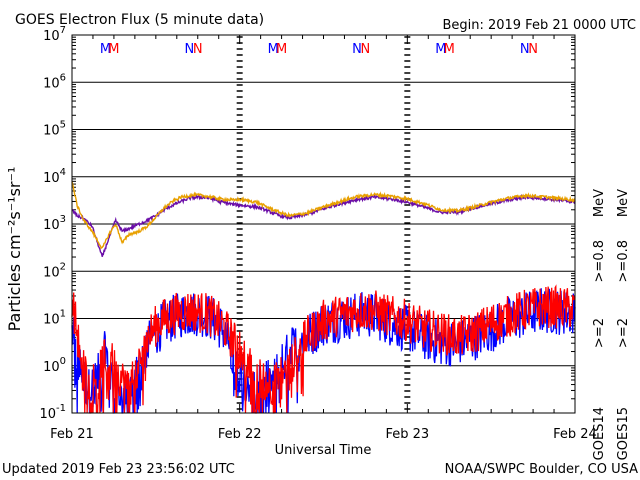  Describe the element at coordinates (63, 125) in the screenshot. I see `y-tick-exponent: 5` at that location.